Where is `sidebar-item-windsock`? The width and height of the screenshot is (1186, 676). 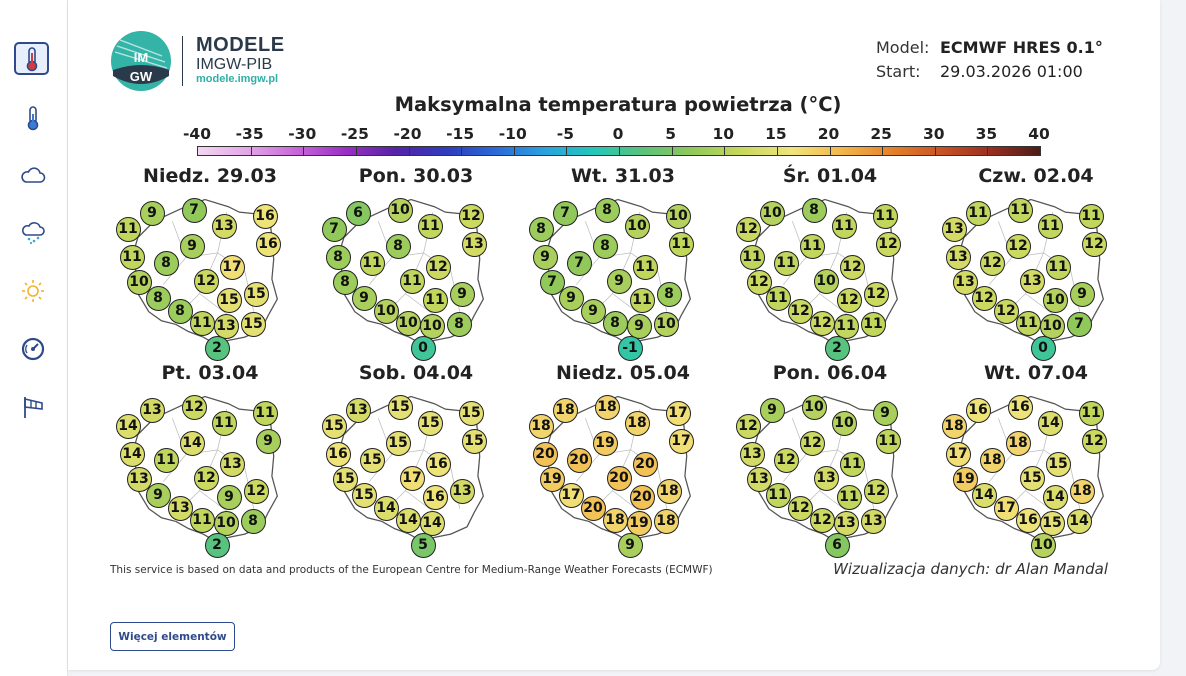 sidebar-item-windsock is located at coordinates (33, 407).